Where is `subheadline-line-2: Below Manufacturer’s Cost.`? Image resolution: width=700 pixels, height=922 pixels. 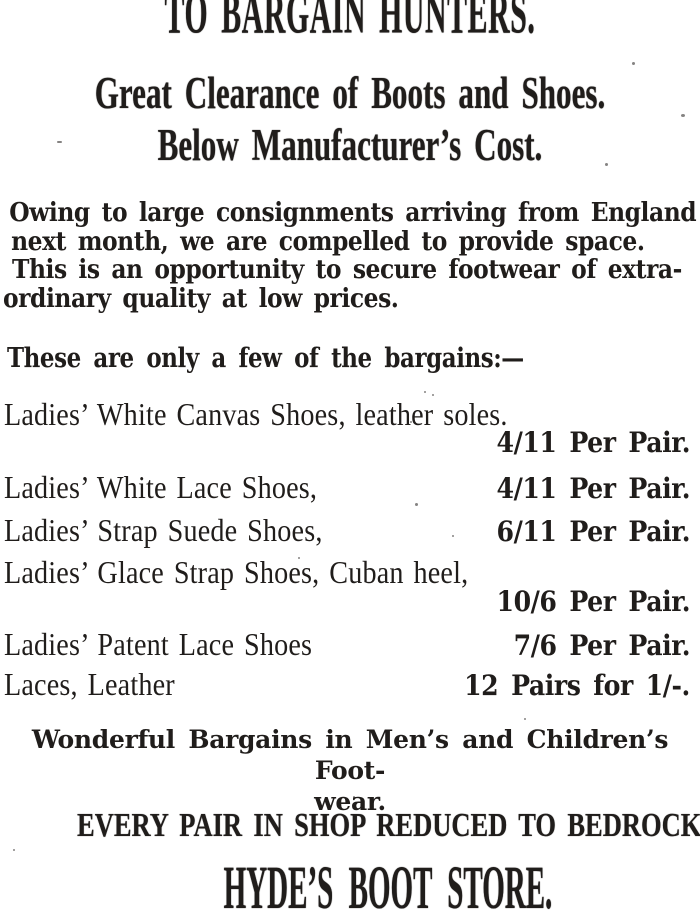 subheadline-line-2: Below Manufacturer’s Cost. is located at coordinates (350, 145).